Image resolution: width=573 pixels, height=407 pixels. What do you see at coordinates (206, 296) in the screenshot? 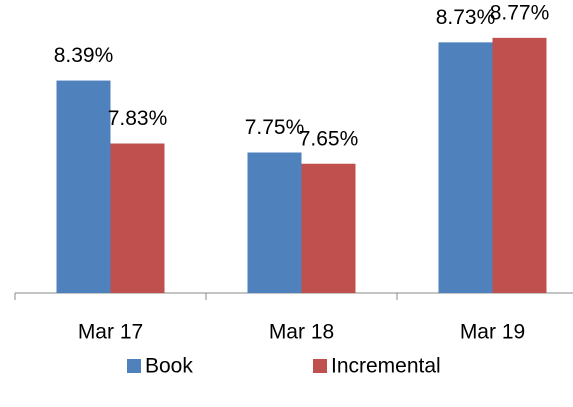
I see `category-separators` at bounding box center [206, 296].